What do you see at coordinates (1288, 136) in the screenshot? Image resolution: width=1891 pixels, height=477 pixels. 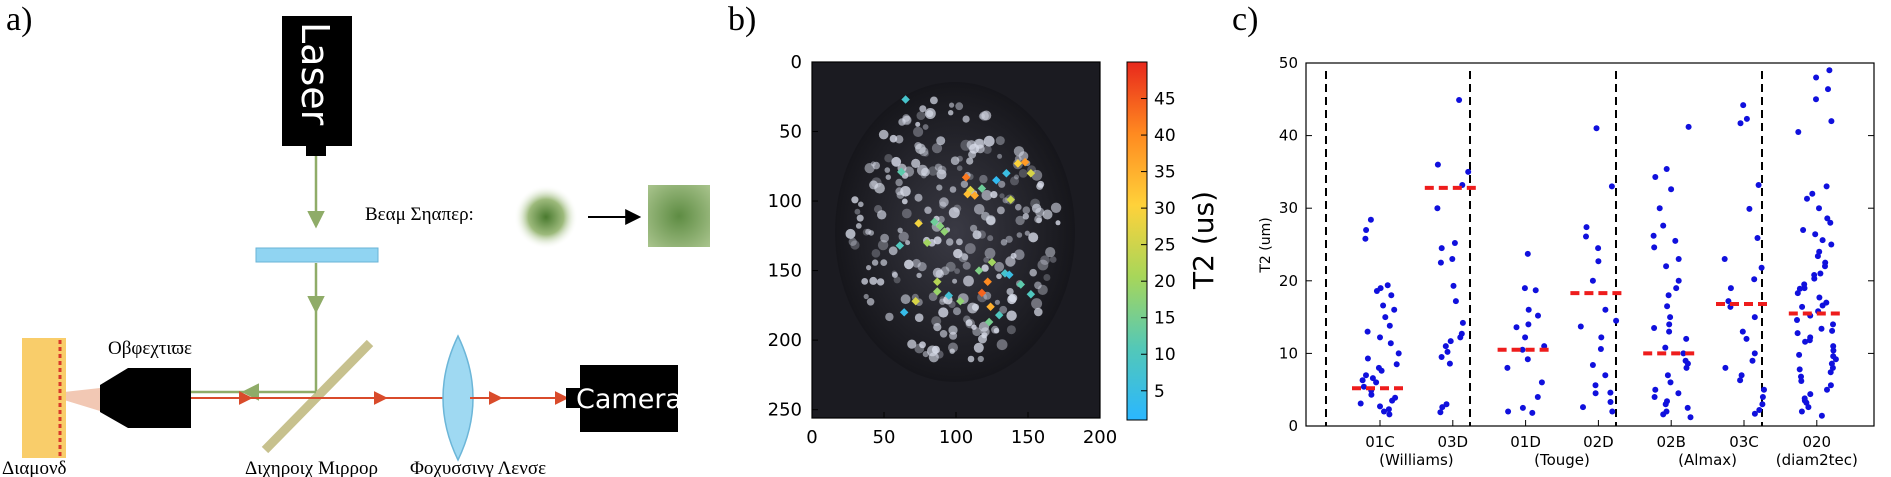 I see `scatter-y-tick-label: 40` at bounding box center [1288, 136].